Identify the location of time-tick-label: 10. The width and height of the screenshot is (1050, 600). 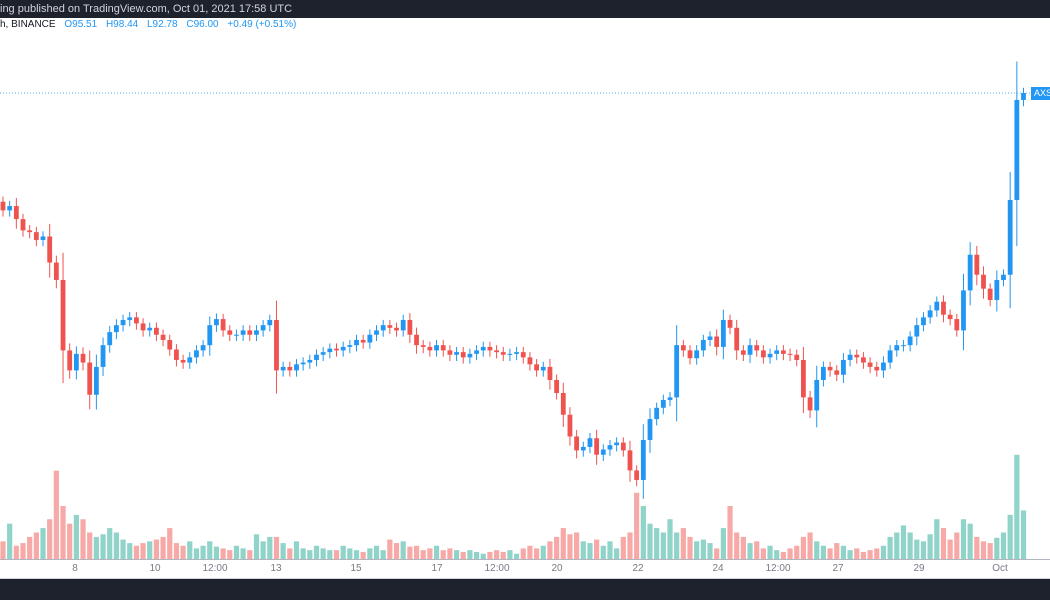
(155, 568).